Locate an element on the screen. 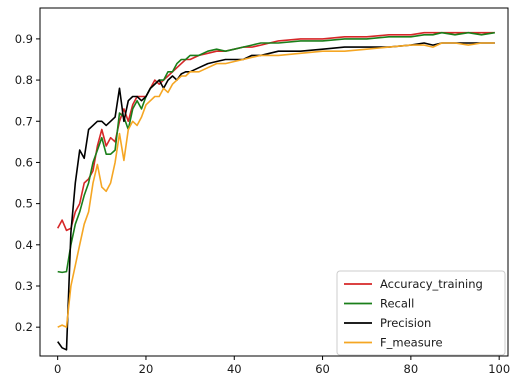  legend-label: Precision is located at coordinates (405, 323).